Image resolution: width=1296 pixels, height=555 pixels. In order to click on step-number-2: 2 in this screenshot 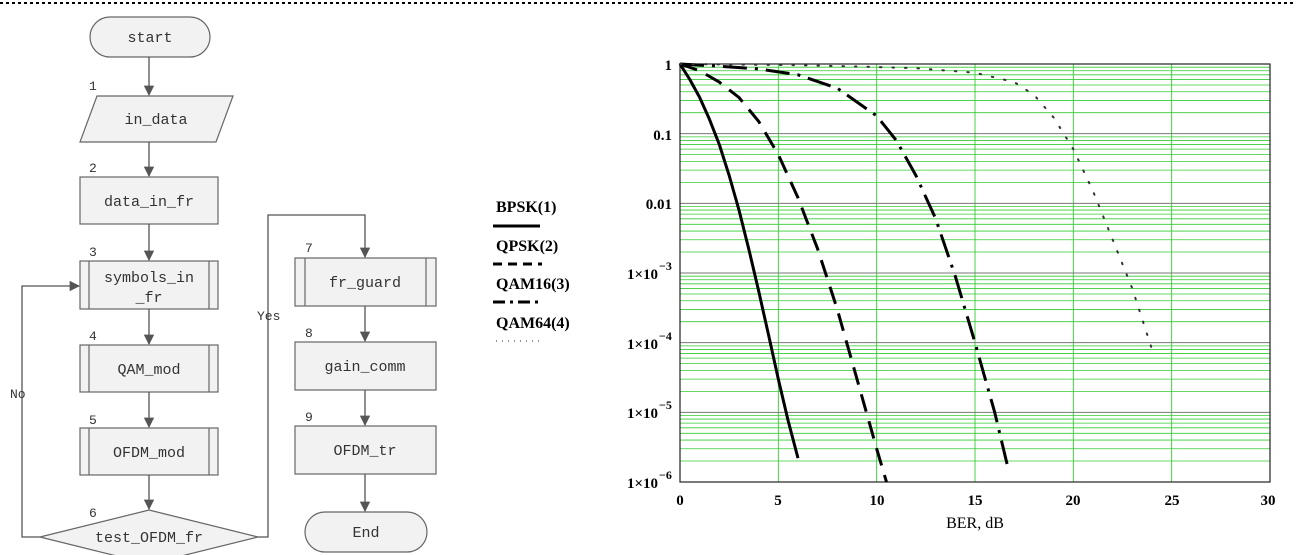, I will do `click(93, 168)`.